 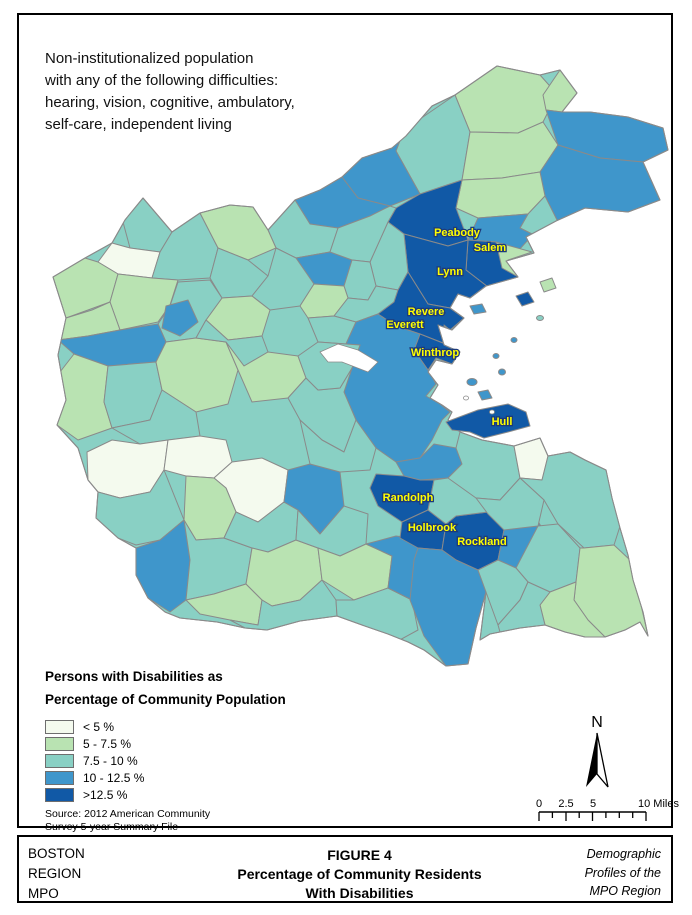 I want to click on figure-title-line: With Disabilities, so click(x=359, y=893).